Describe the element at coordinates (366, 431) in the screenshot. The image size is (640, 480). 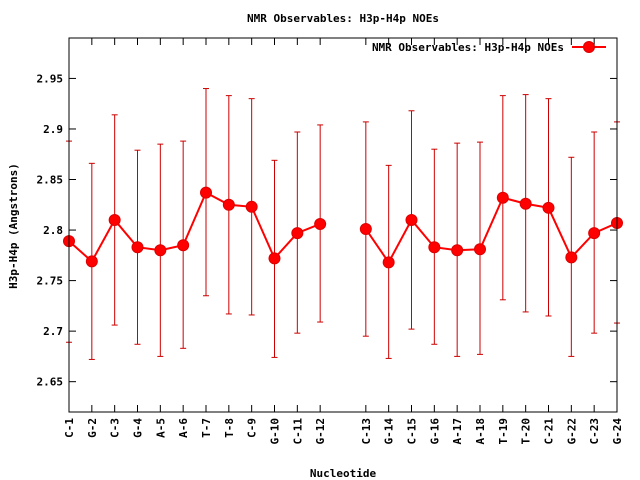
I see `x-tick-label: C-13` at that location.